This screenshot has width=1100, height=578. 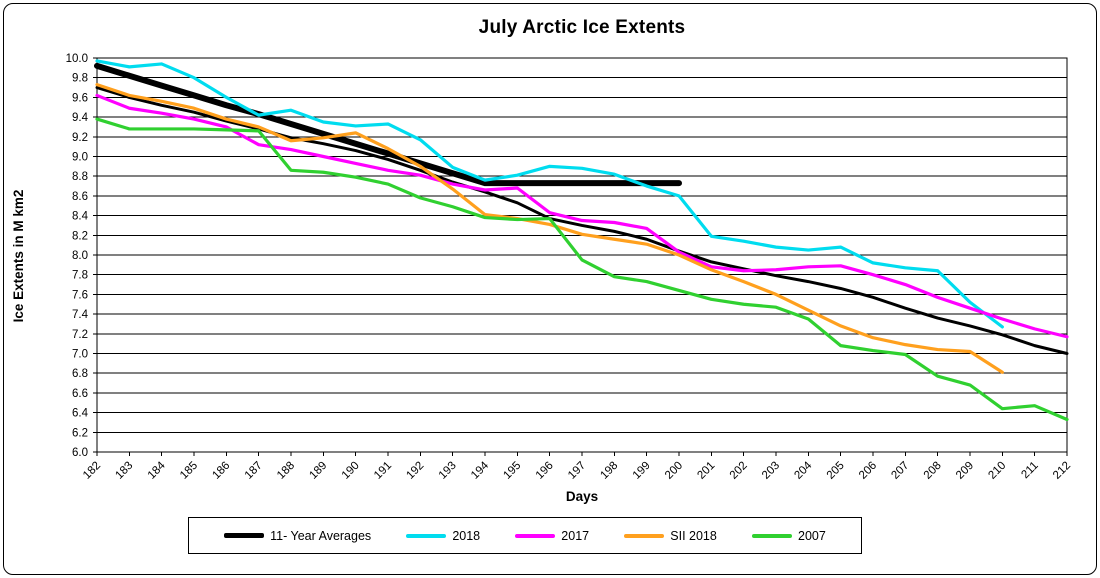 I want to click on legend-item-sii-2018: SII 2018, so click(x=670, y=536).